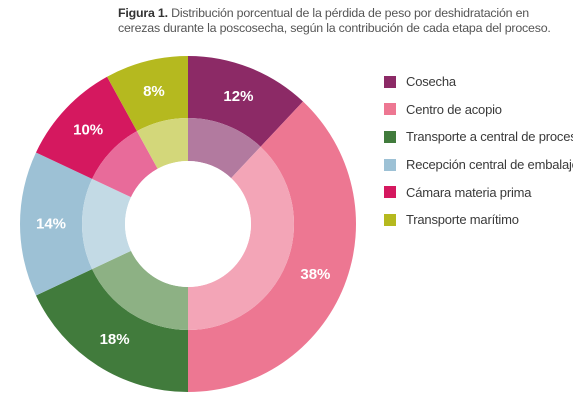  I want to click on slice-inner-transporte-maritimo, so click(162, 143).